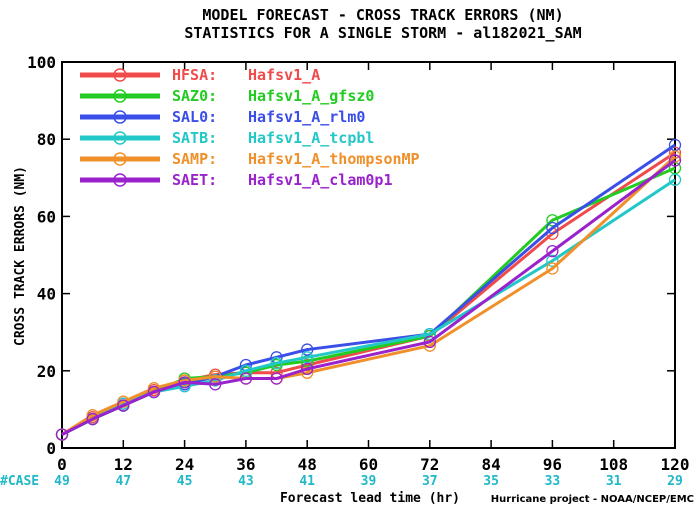 The height and width of the screenshot is (506, 700). I want to click on y-tick-label: 100, so click(41, 62).